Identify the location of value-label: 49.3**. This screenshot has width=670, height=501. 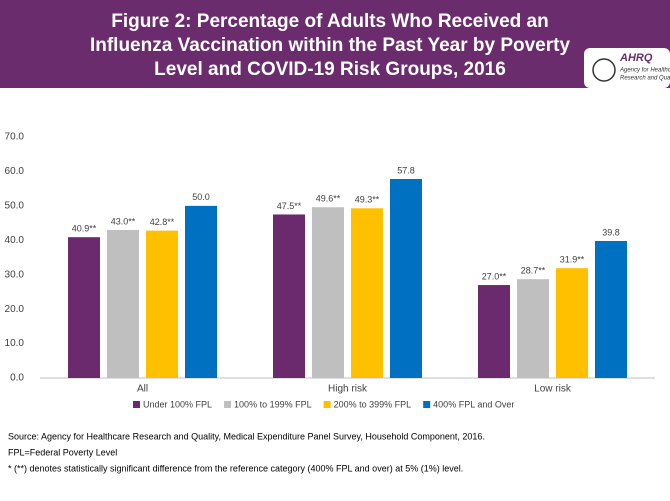
(367, 200).